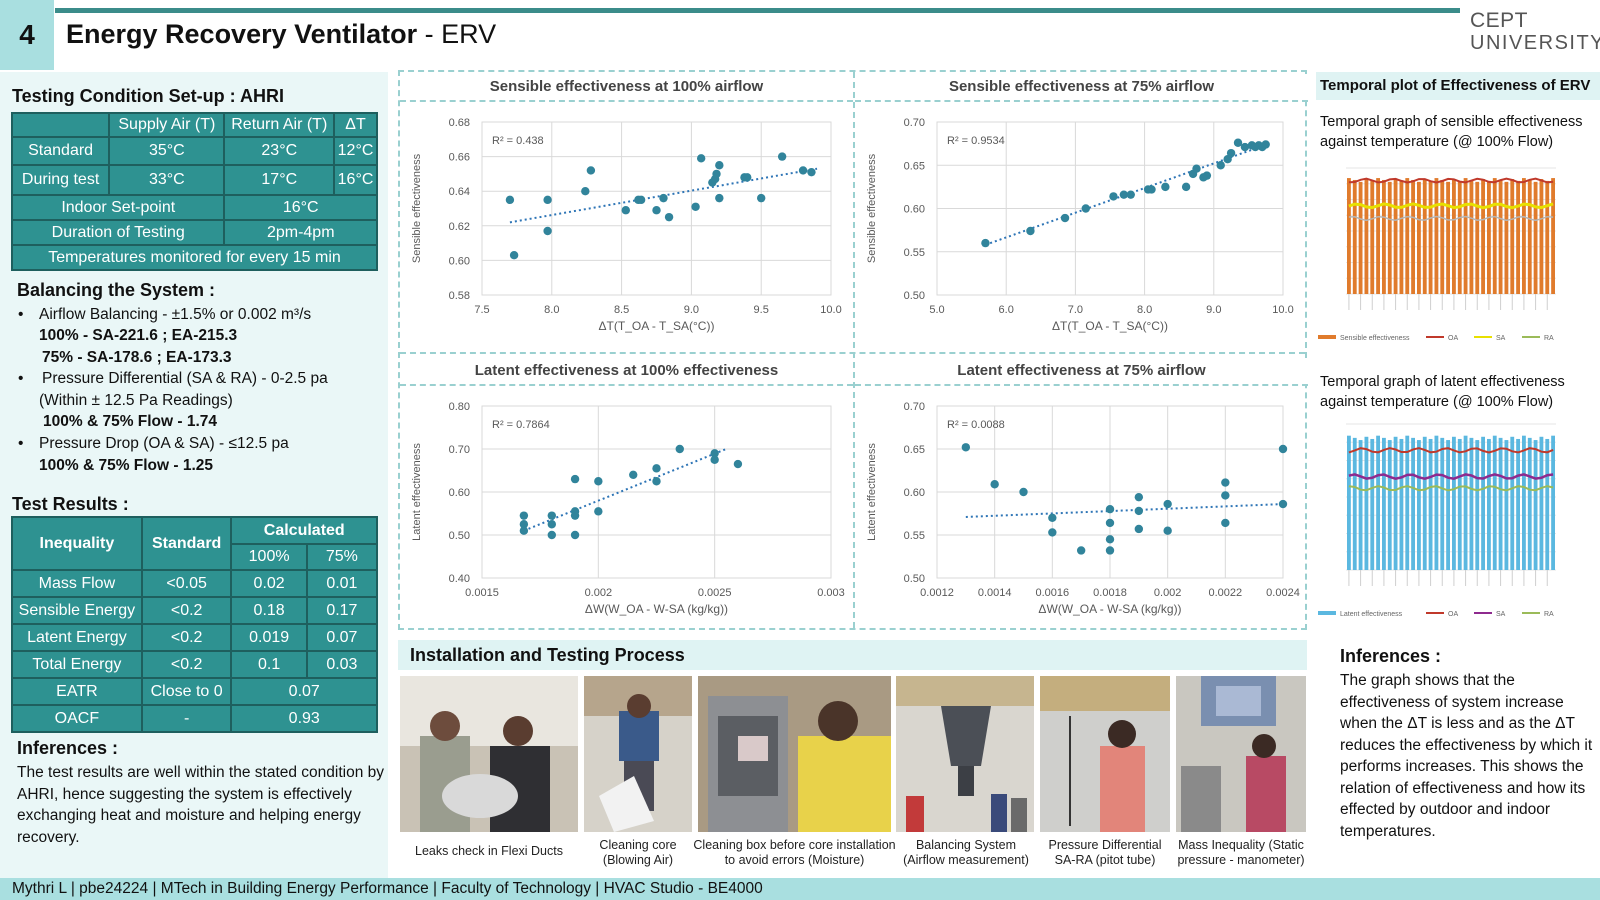 The width and height of the screenshot is (1600, 900). I want to click on cell-delta: 16°C, so click(355, 180).